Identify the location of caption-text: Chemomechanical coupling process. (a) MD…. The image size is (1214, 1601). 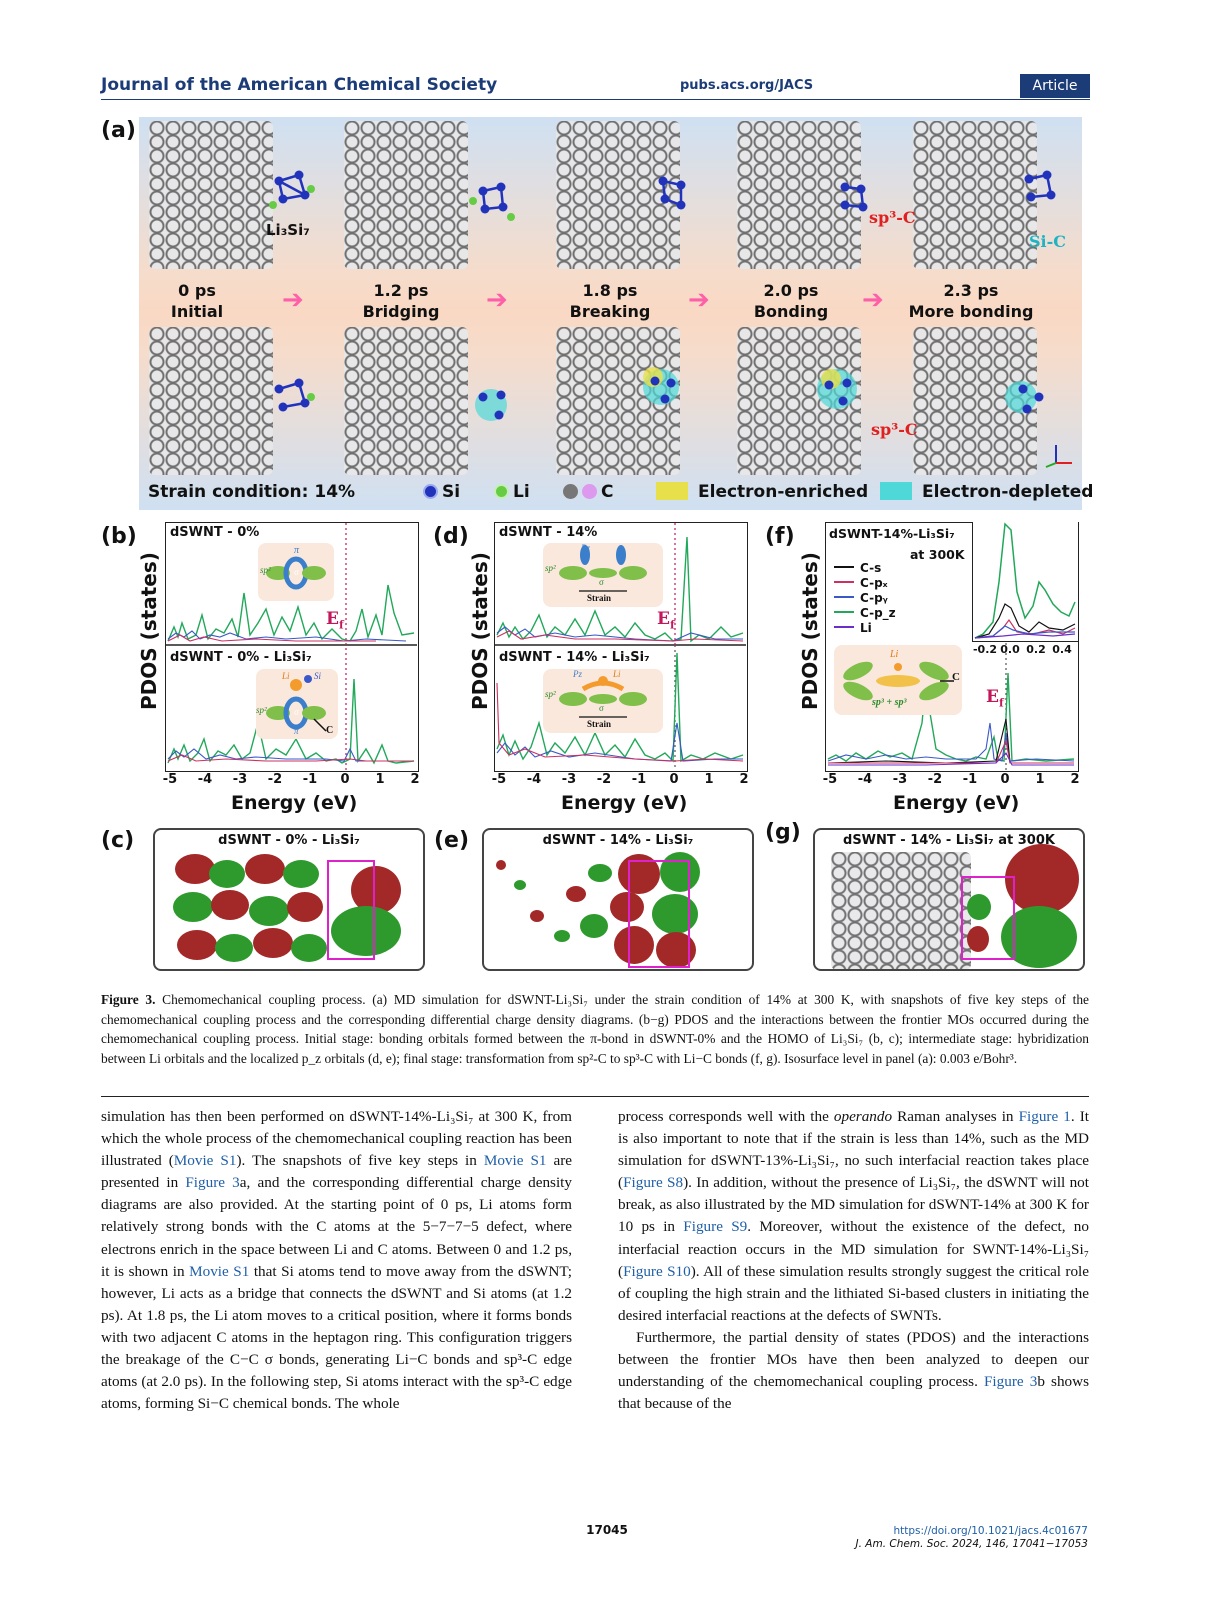
(595, 1029).